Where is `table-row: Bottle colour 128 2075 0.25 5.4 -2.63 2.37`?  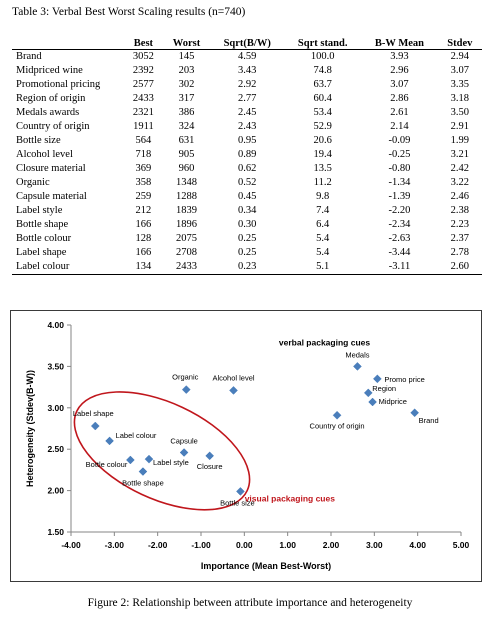
table-row: Bottle colour 128 2075 0.25 5.4 -2.63 2.37 is located at coordinates (247, 239).